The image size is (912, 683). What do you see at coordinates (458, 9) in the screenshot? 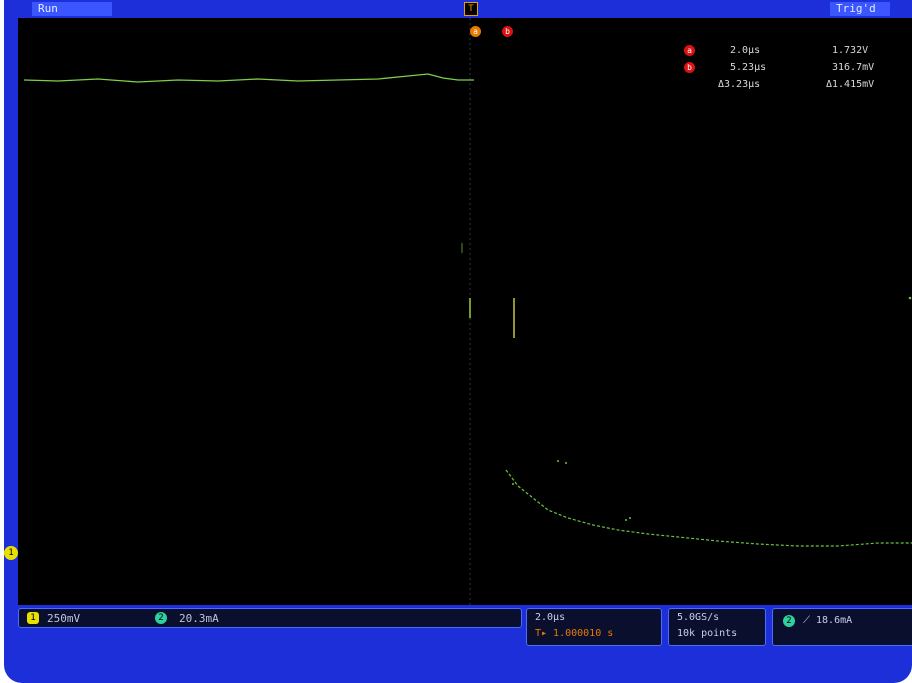
I see `status-bar: Run T Trig'd` at bounding box center [458, 9].